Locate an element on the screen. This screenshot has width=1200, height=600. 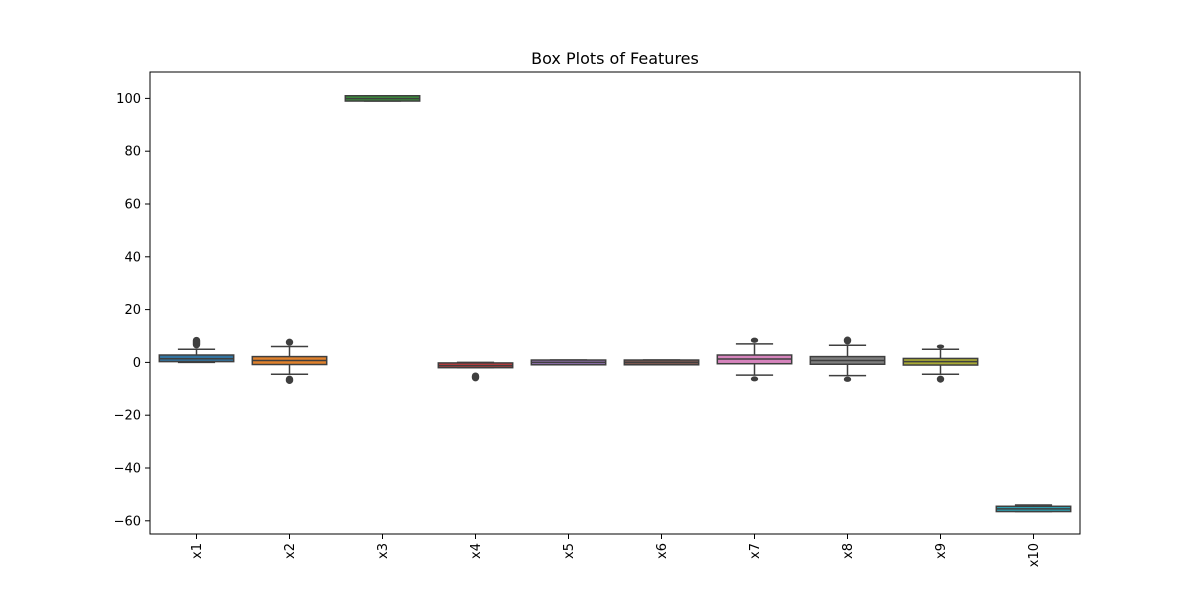
box-x8 is located at coordinates (847, 359).